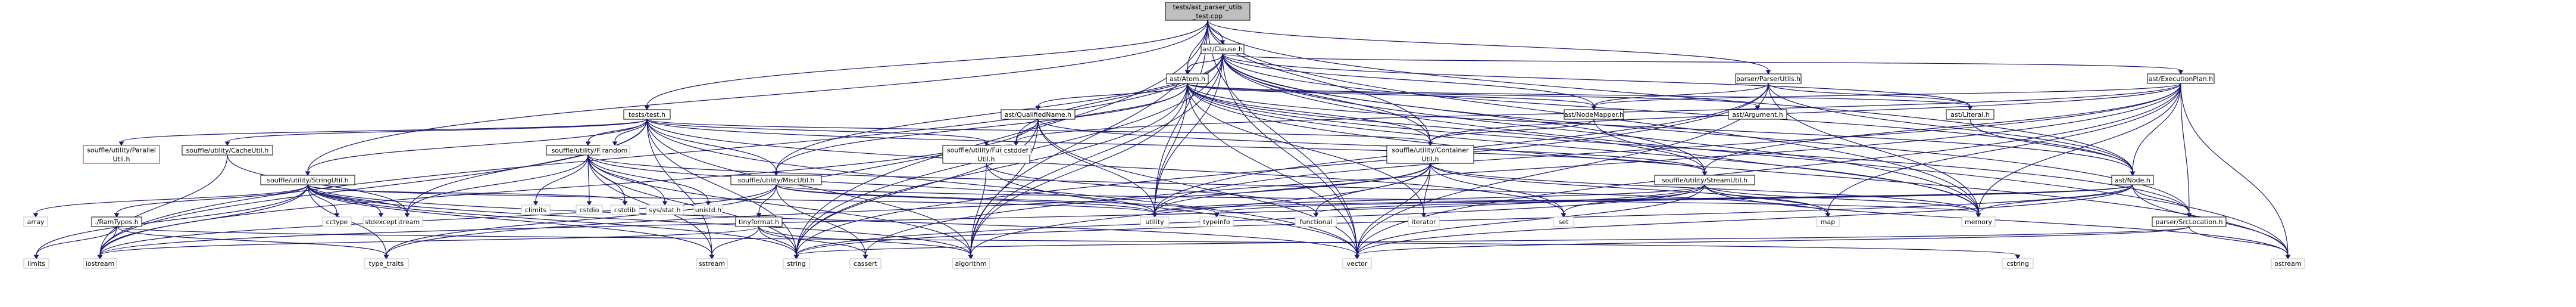  I want to click on node-sys-stat: sys/stat.h, so click(664, 210).